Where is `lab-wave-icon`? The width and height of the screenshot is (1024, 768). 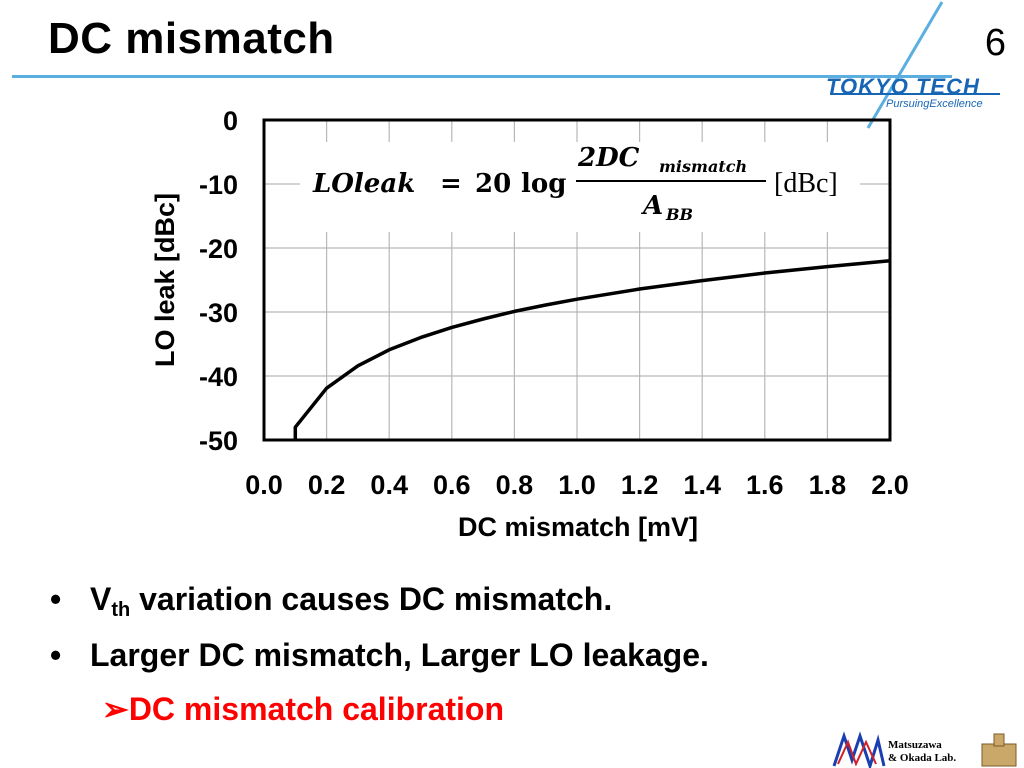
lab-wave-icon is located at coordinates (859, 749).